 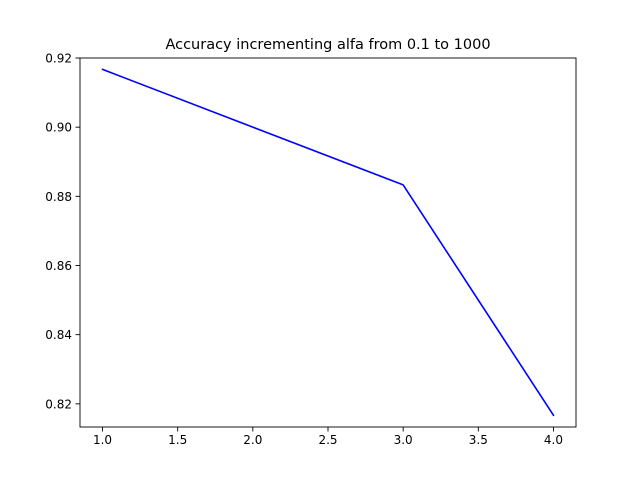 I want to click on x-tick-label: 2.0, so click(x=252, y=440).